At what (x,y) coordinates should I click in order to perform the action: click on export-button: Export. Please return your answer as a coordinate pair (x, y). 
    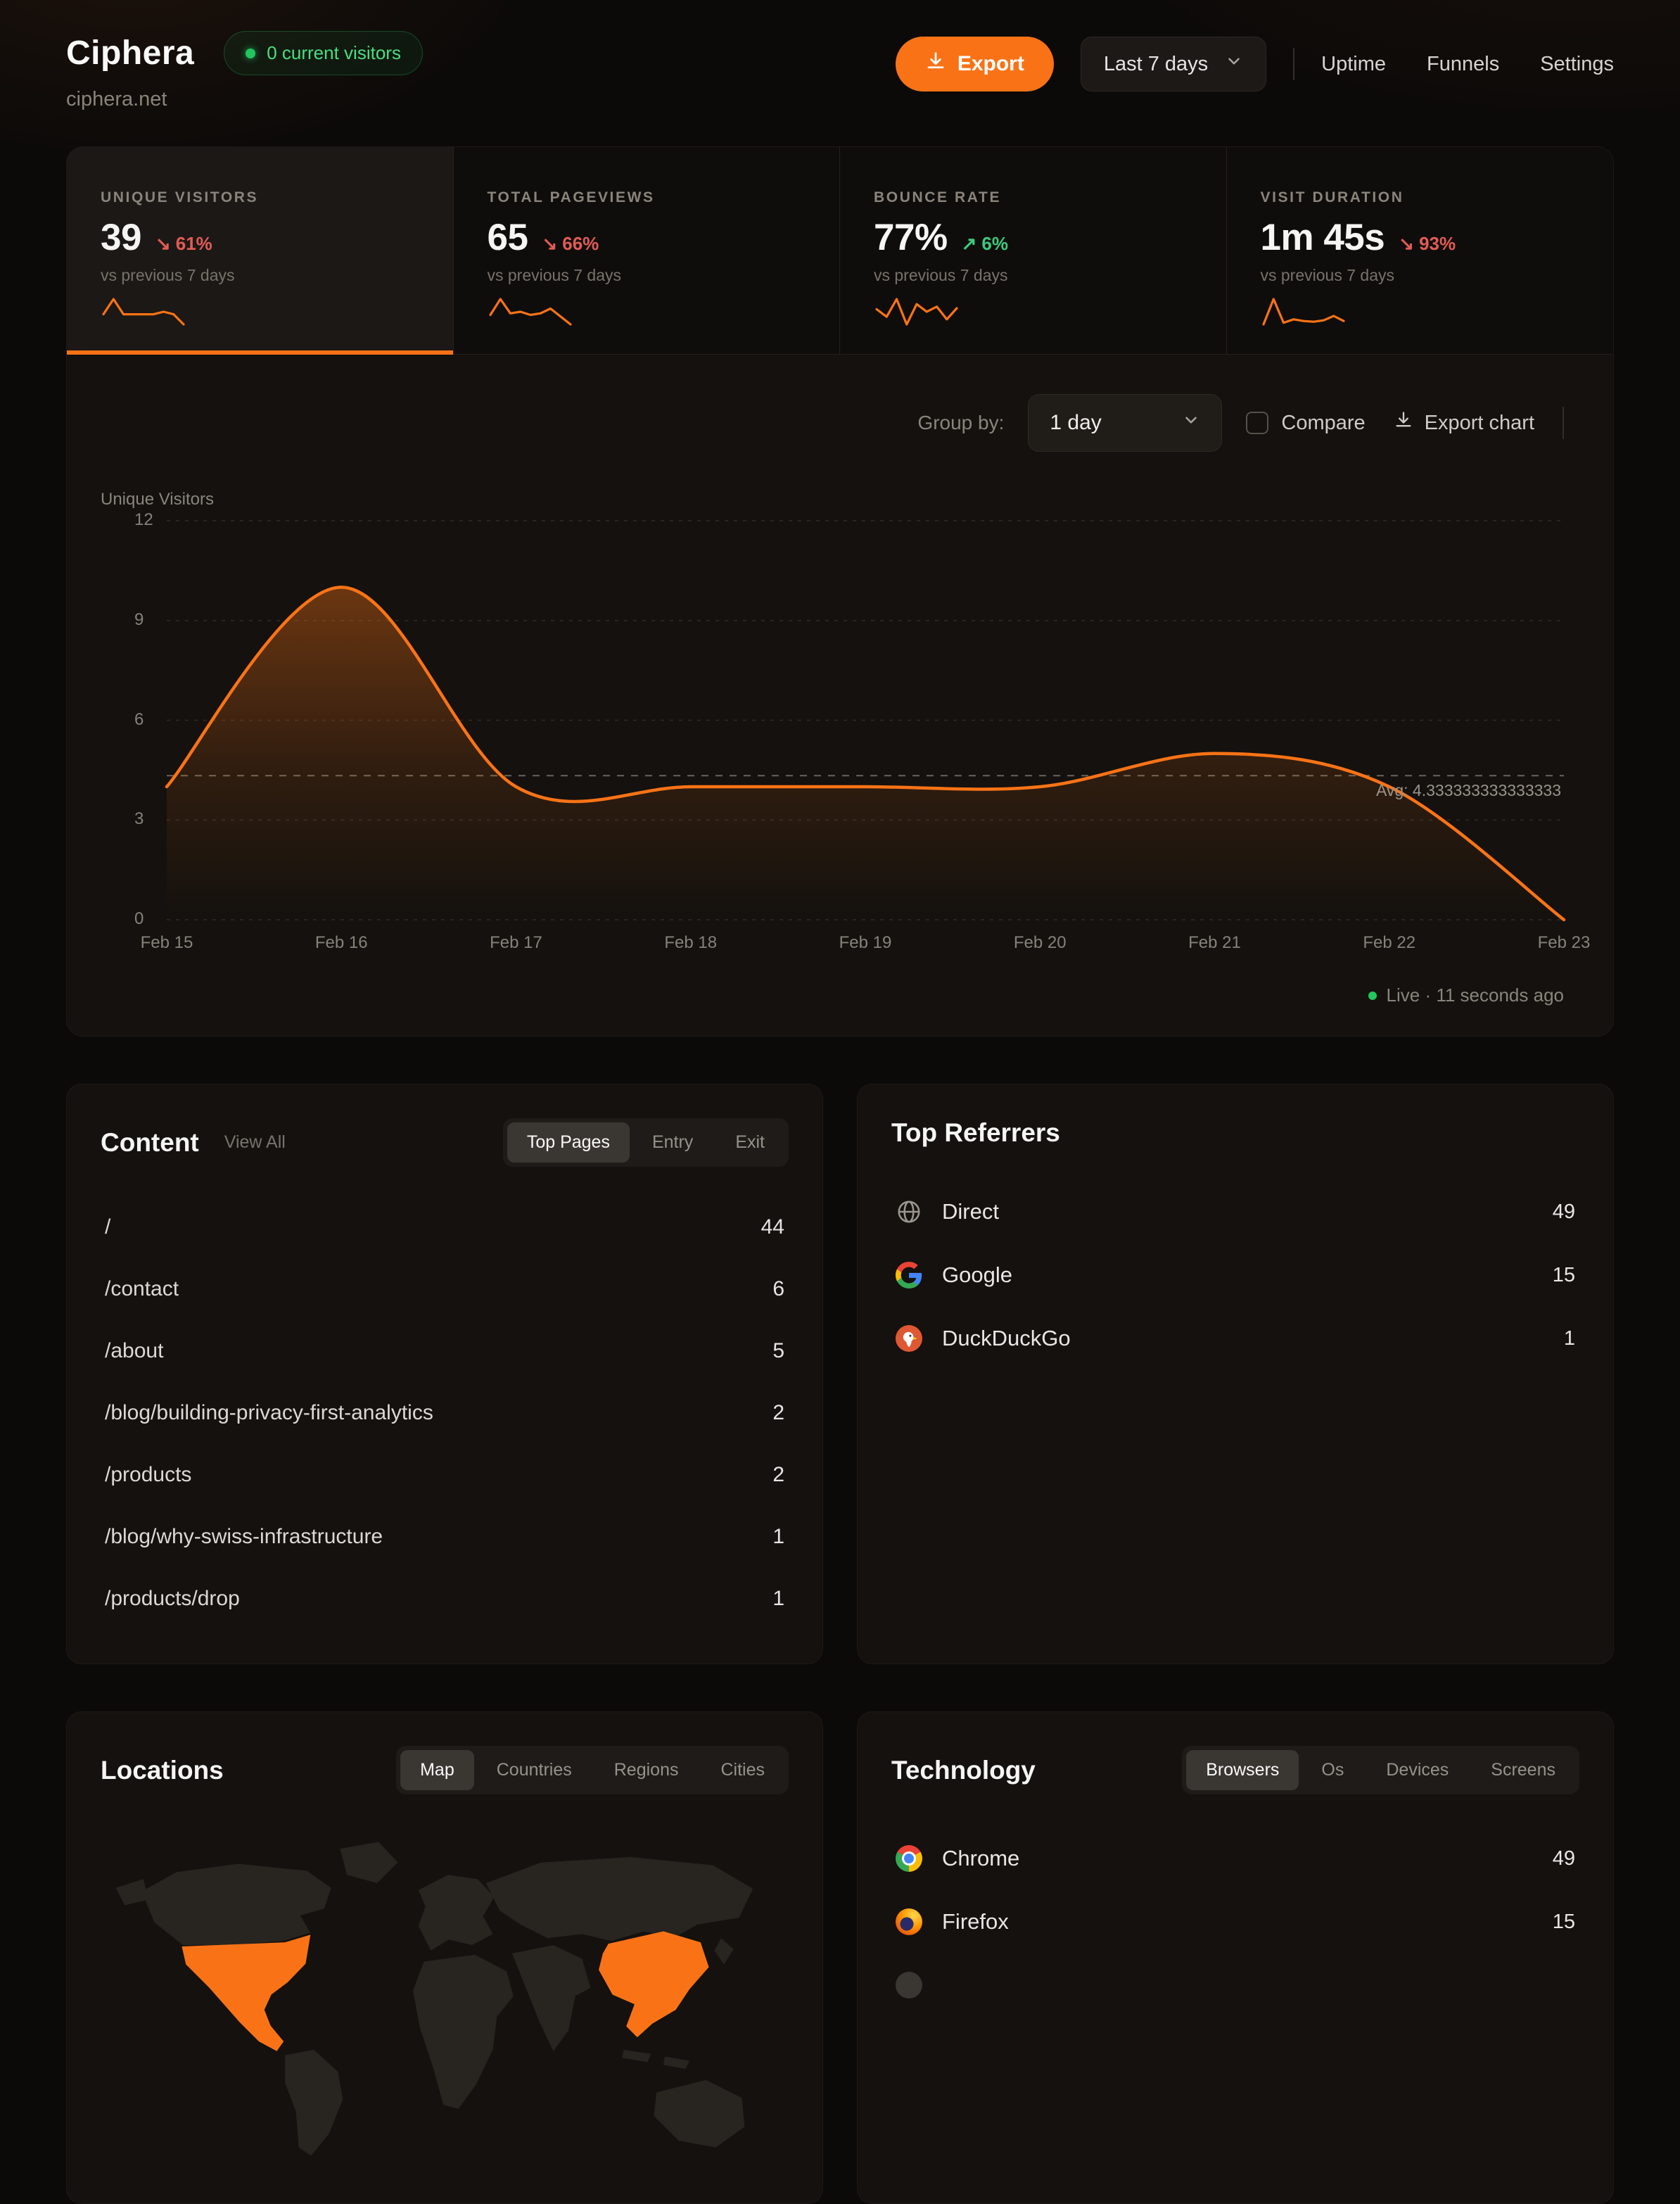
    Looking at the image, I should click on (975, 64).